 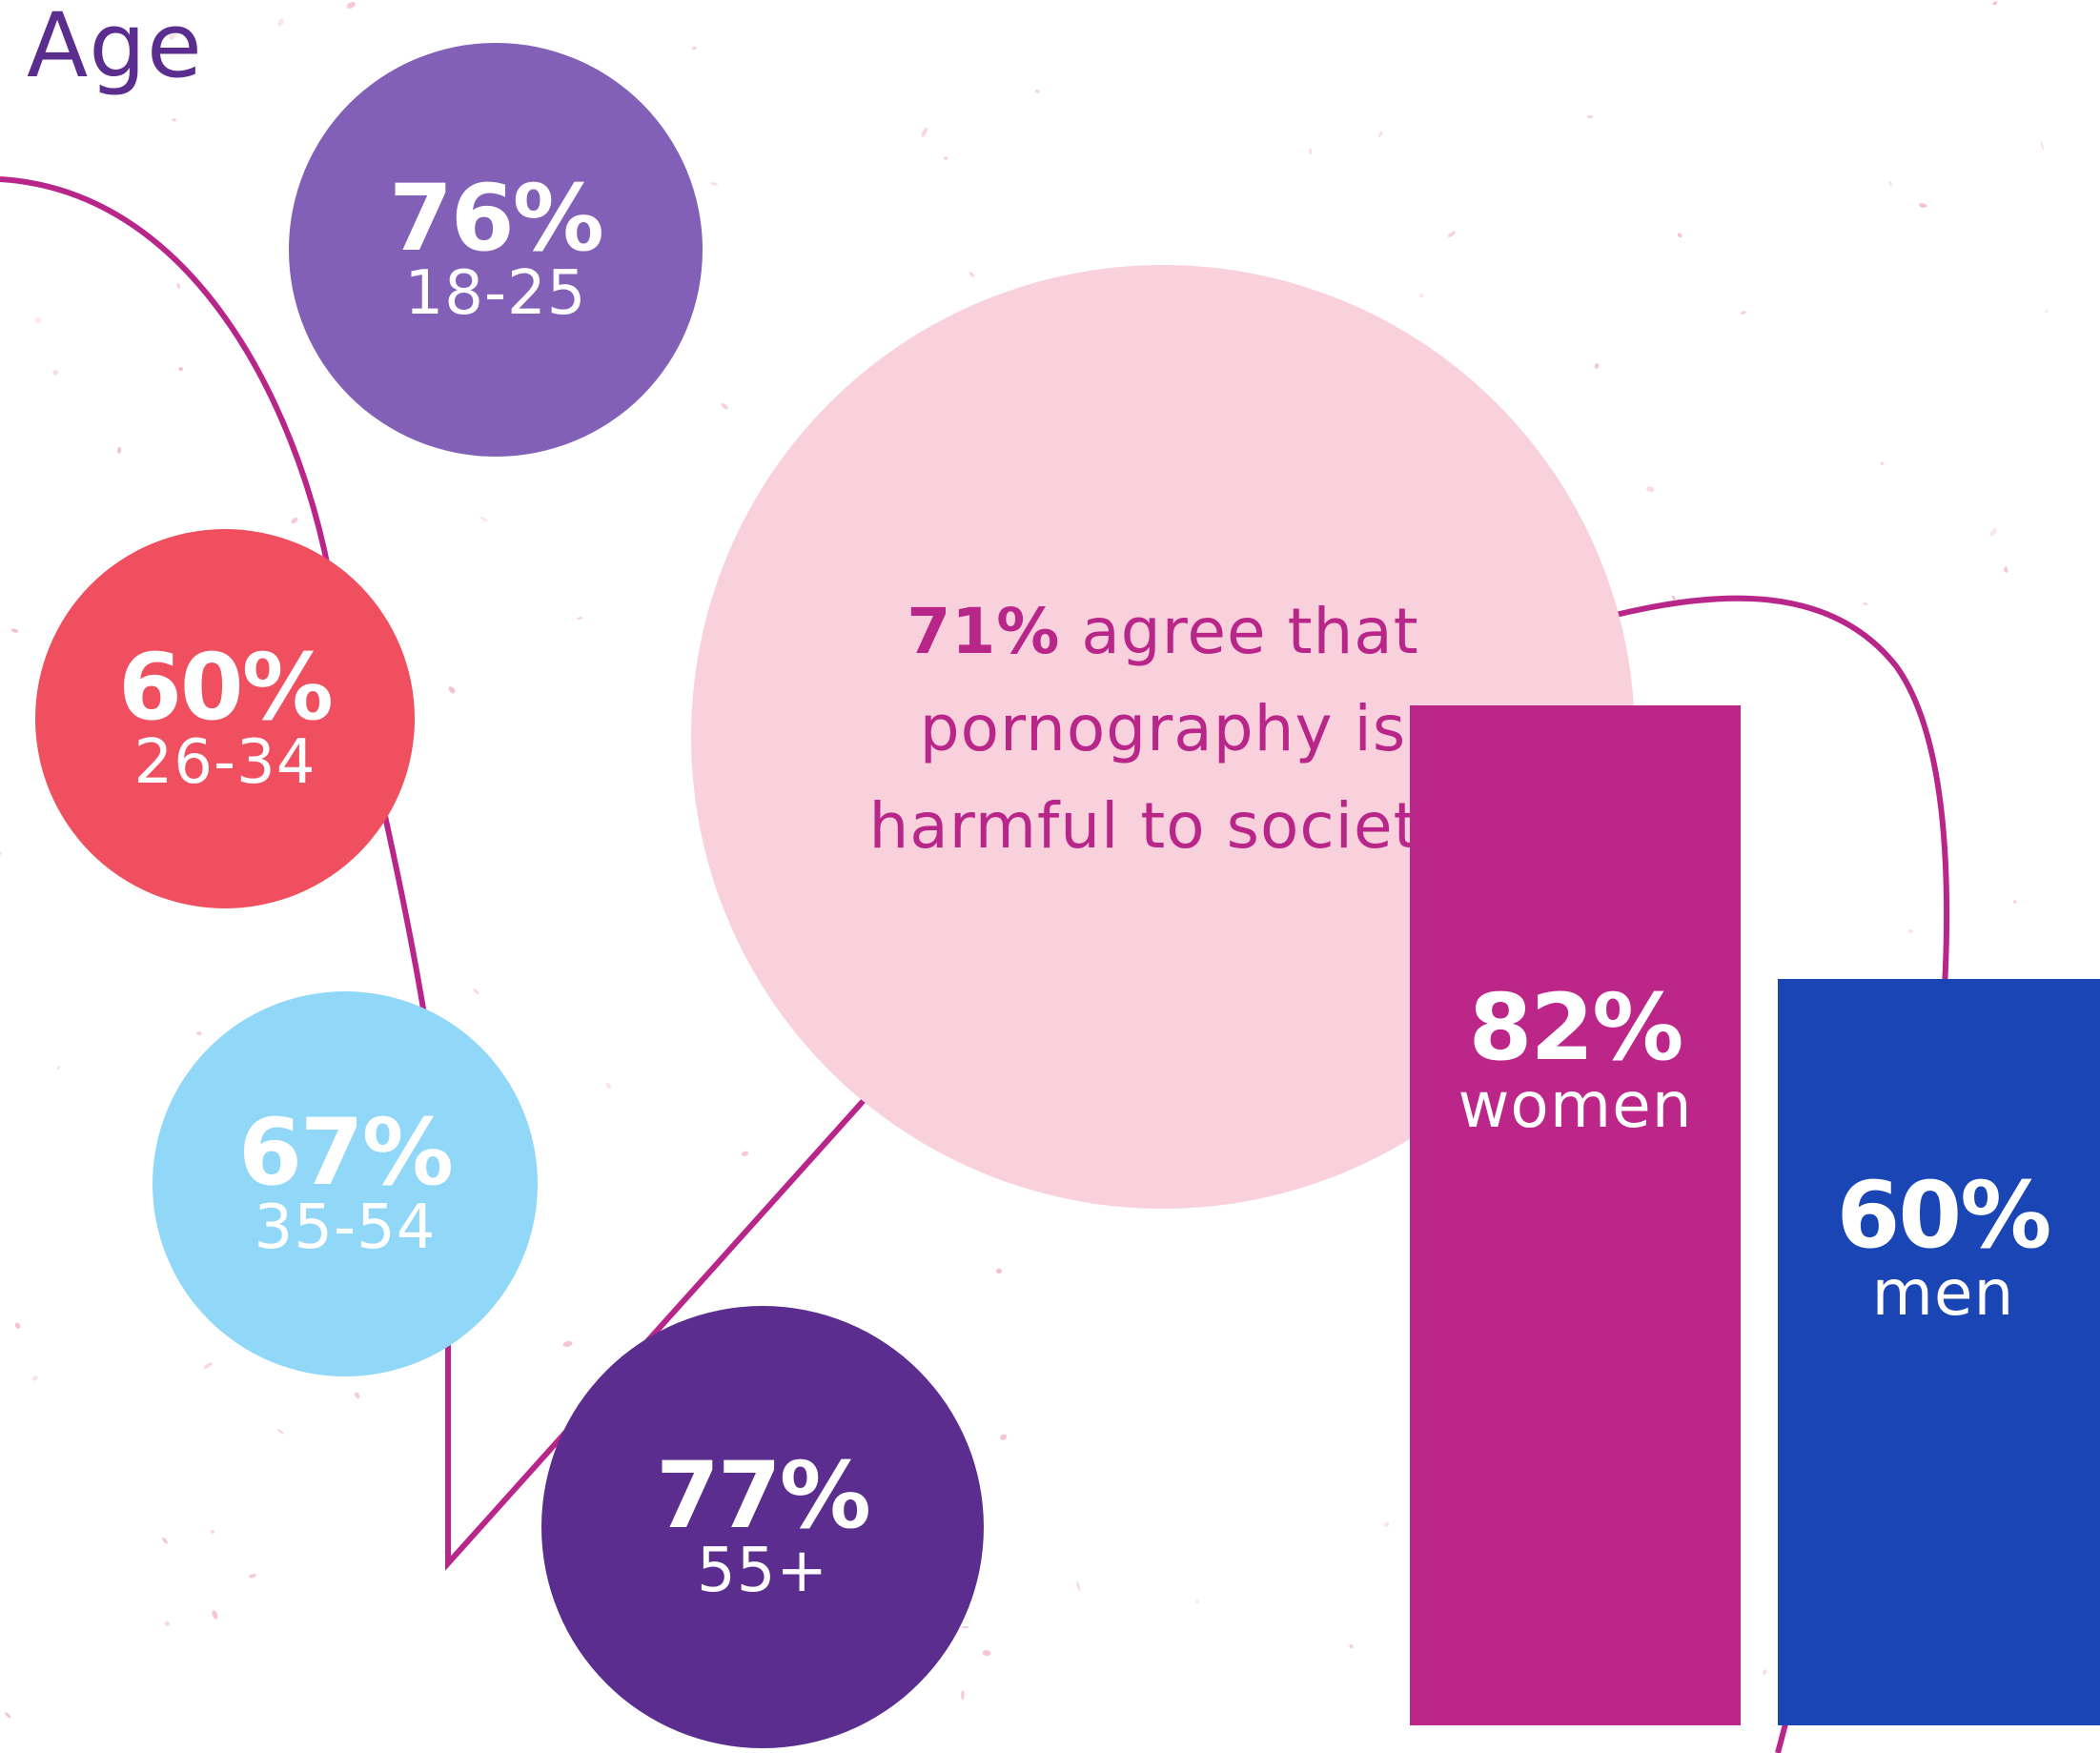 I want to click on bar-women: 82% women, so click(x=1575, y=1215).